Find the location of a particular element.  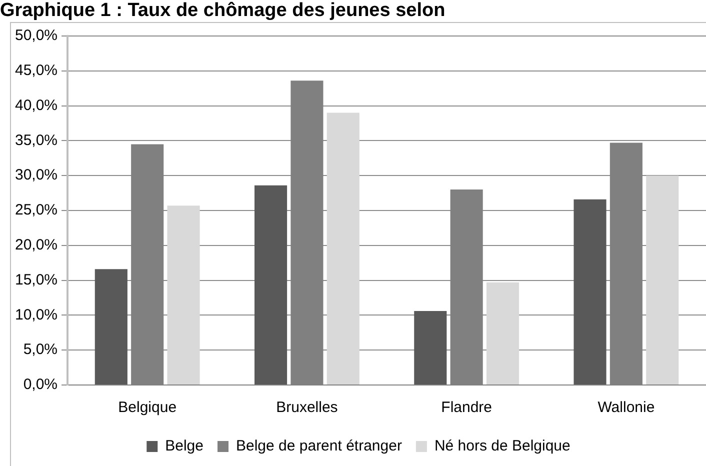

y-tick-label: 45,0% is located at coordinates (36, 71).